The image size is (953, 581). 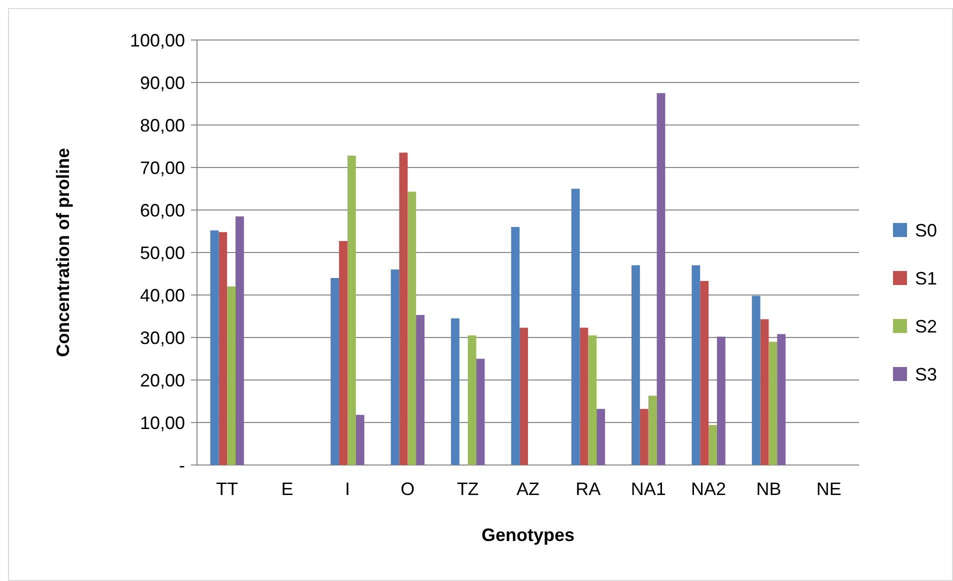 I want to click on y-tick-label: 10,00, so click(x=162, y=422).